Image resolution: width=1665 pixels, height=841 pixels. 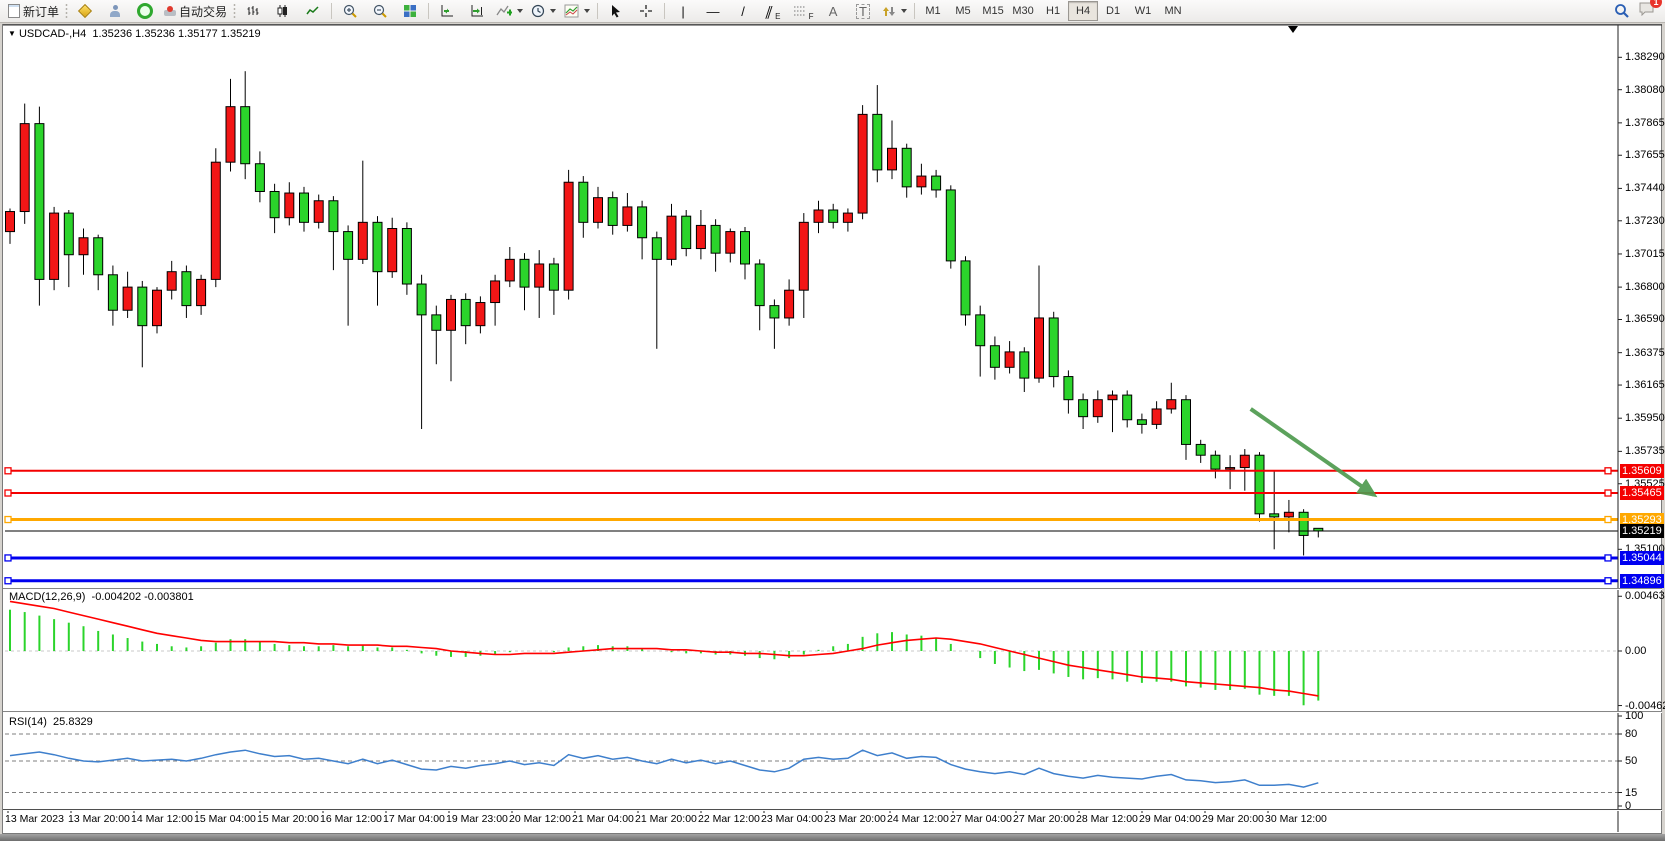 What do you see at coordinates (33, 11) in the screenshot?
I see `new-order-button: 新订单` at bounding box center [33, 11].